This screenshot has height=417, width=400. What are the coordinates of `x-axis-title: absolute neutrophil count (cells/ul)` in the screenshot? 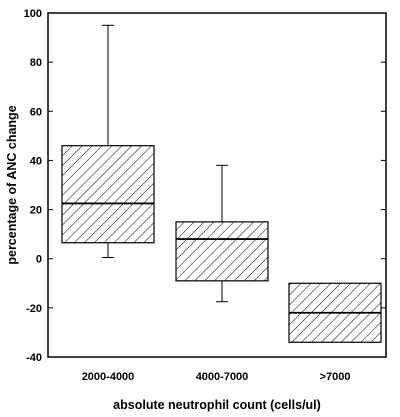 It's located at (217, 405).